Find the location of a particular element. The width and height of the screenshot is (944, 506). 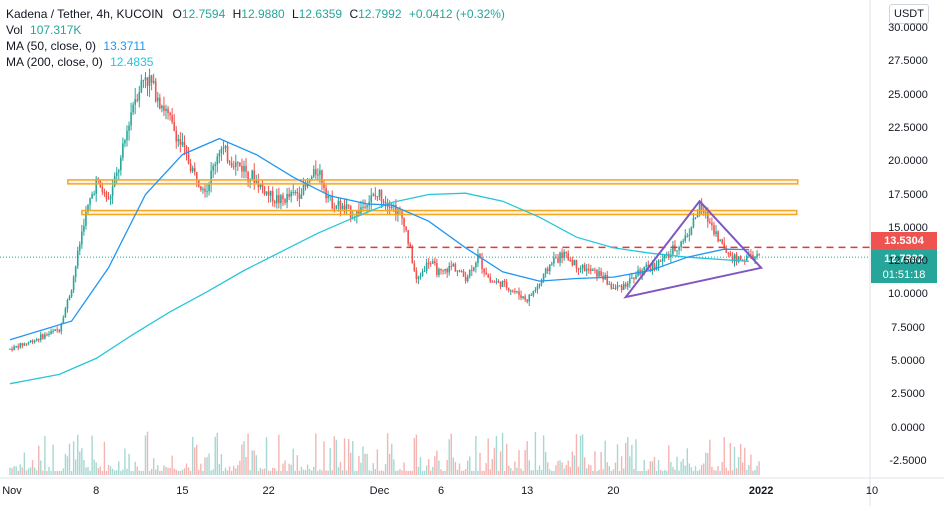

time-tick-label: 13 is located at coordinates (527, 491).